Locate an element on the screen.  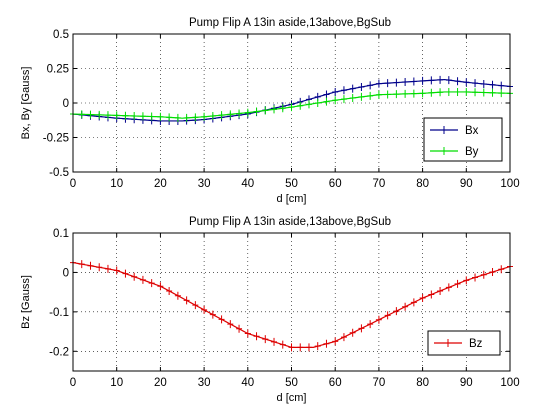
x-tick-label: 50 is located at coordinates (291, 184).